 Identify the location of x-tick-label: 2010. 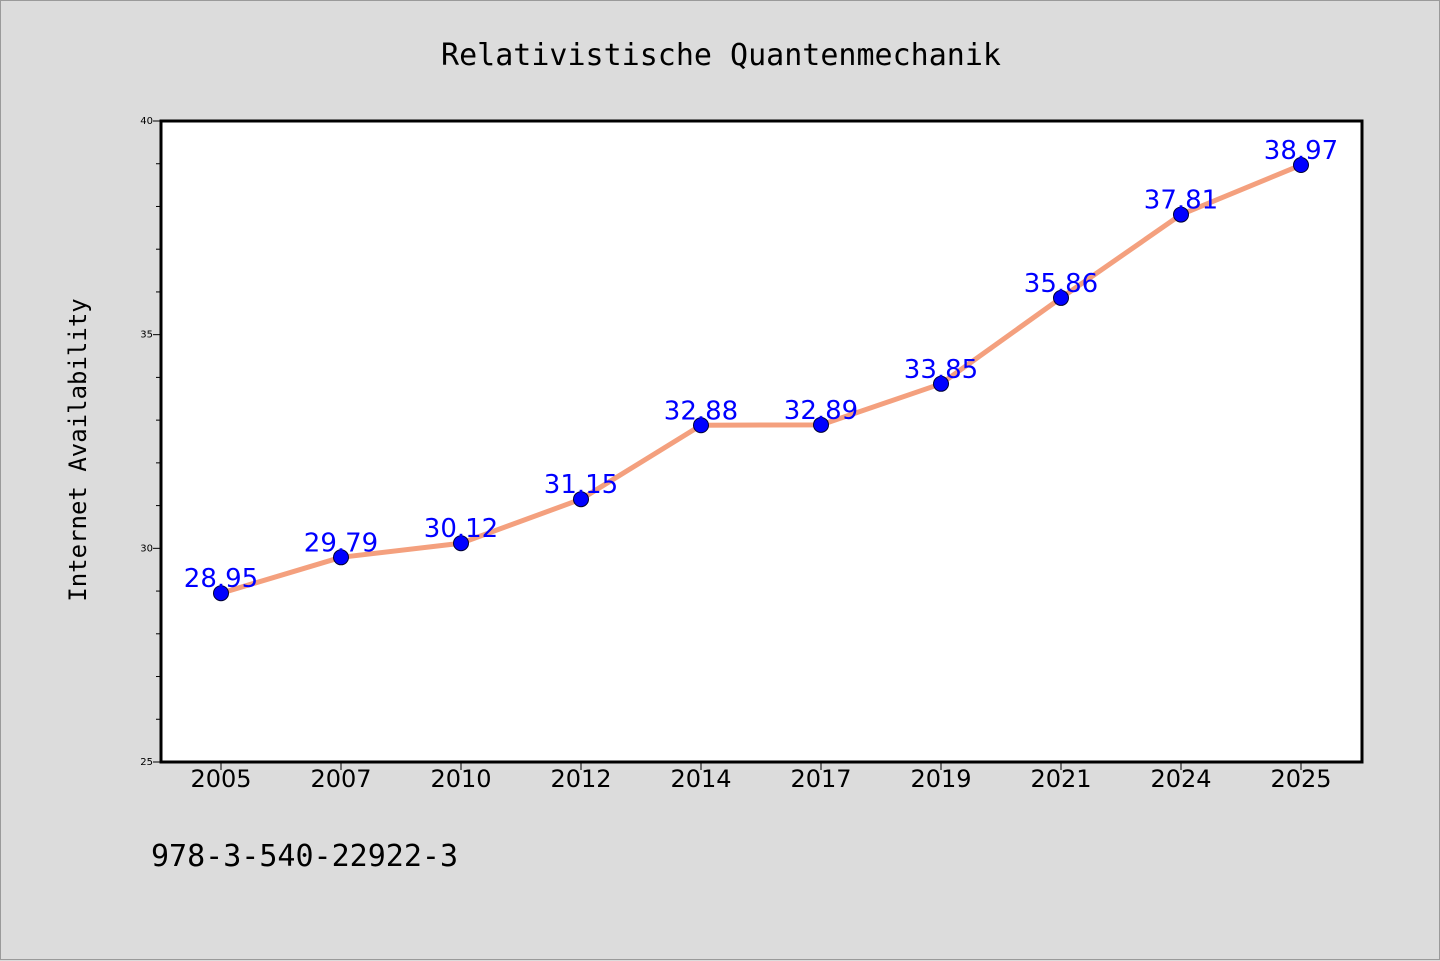
(460, 779).